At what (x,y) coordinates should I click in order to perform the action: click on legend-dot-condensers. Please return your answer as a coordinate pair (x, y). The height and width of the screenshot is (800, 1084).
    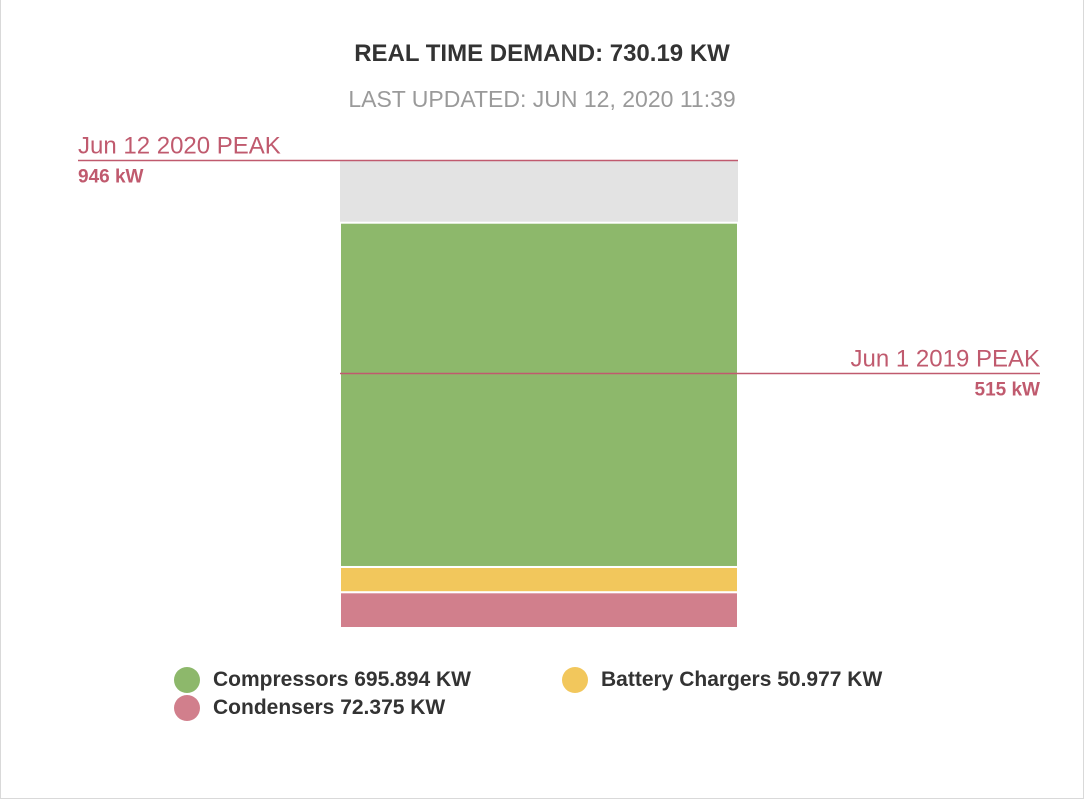
    Looking at the image, I should click on (187, 708).